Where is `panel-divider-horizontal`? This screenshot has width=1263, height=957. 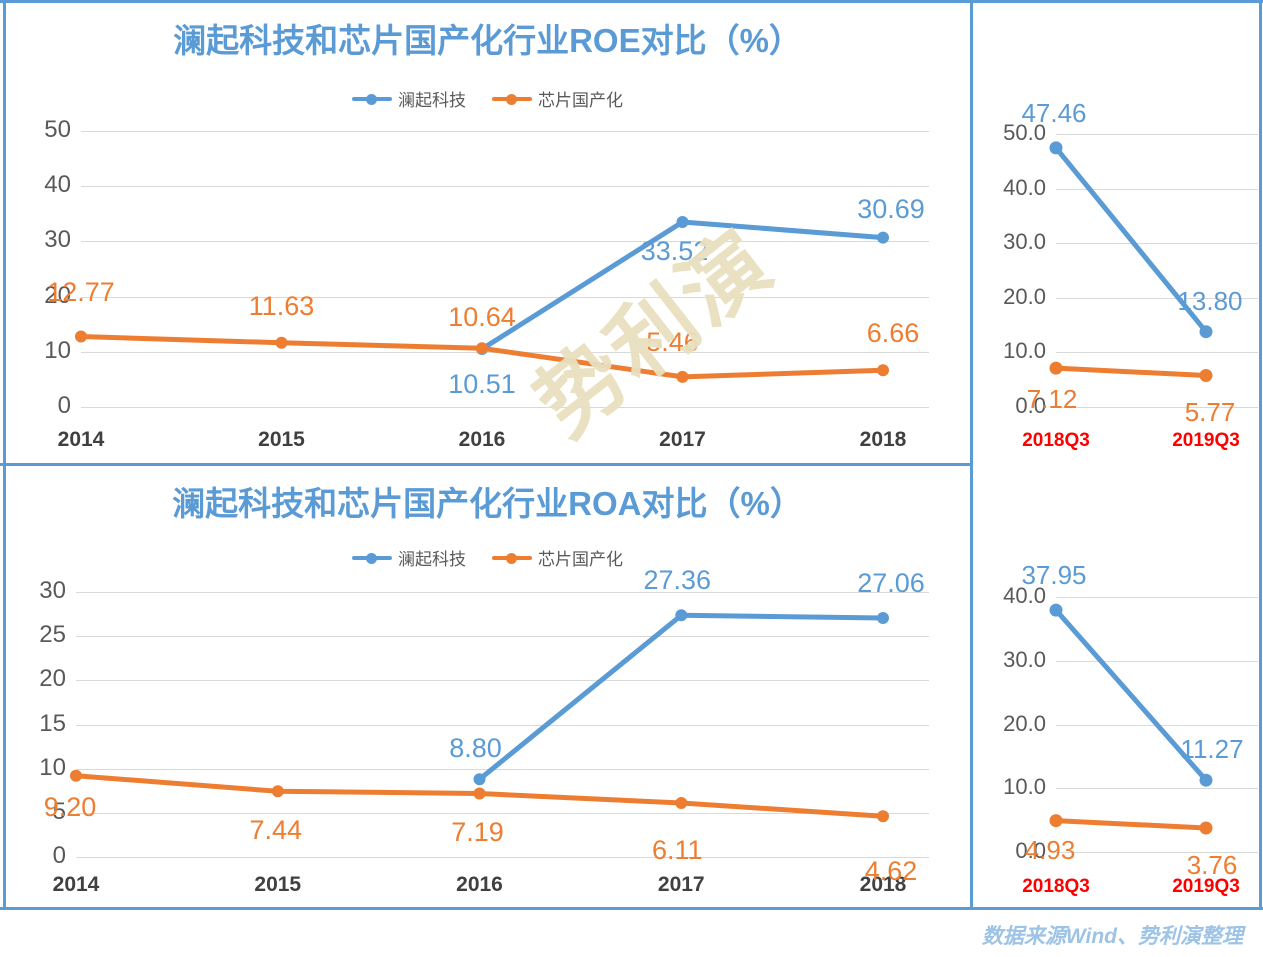 panel-divider-horizontal is located at coordinates (486, 464).